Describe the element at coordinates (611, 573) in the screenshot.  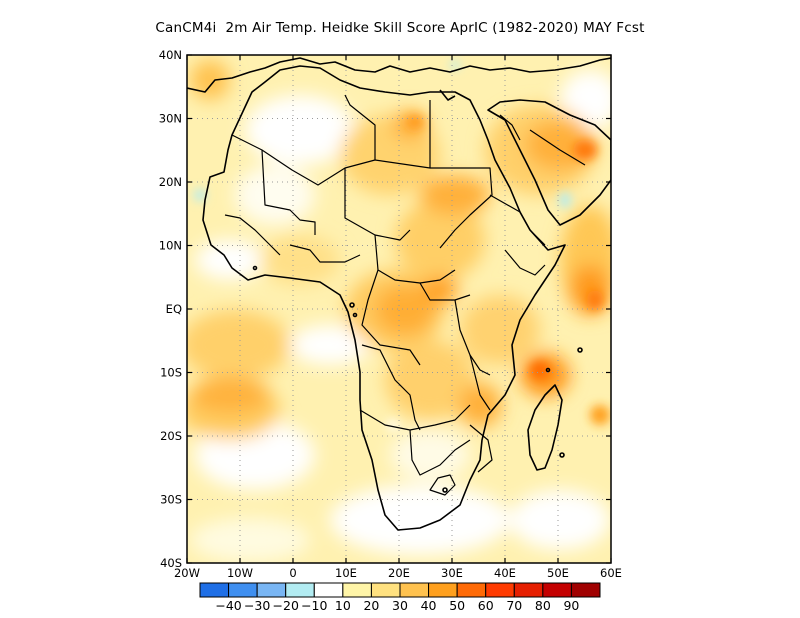
I see `lon-tick-label: 60E` at that location.